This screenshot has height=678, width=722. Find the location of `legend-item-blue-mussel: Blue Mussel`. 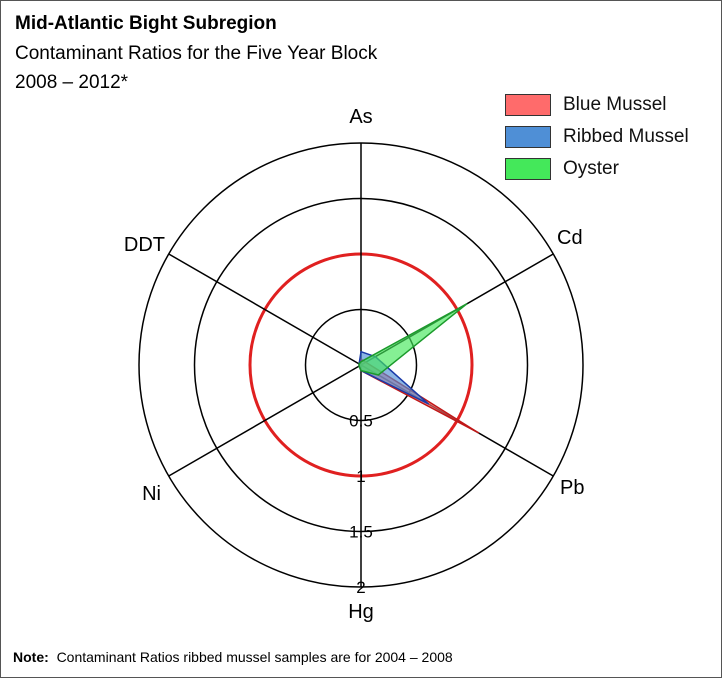

legend-item-blue-mussel: Blue Mussel is located at coordinates (597, 105).